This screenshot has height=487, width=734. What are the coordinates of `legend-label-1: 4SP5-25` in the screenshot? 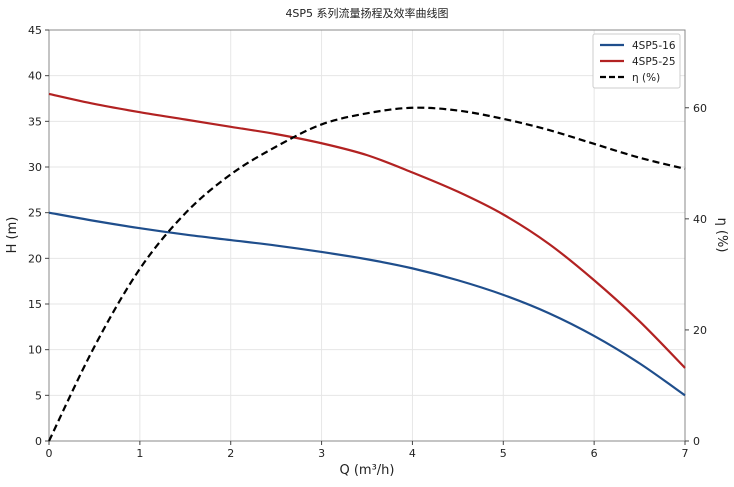 It's located at (654, 62).